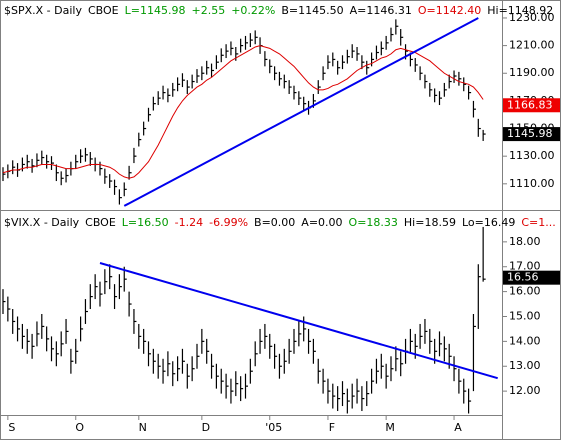 The width and height of the screenshot is (561, 440). What do you see at coordinates (321, 222) in the screenshot?
I see `header-item: A=0.00` at bounding box center [321, 222].